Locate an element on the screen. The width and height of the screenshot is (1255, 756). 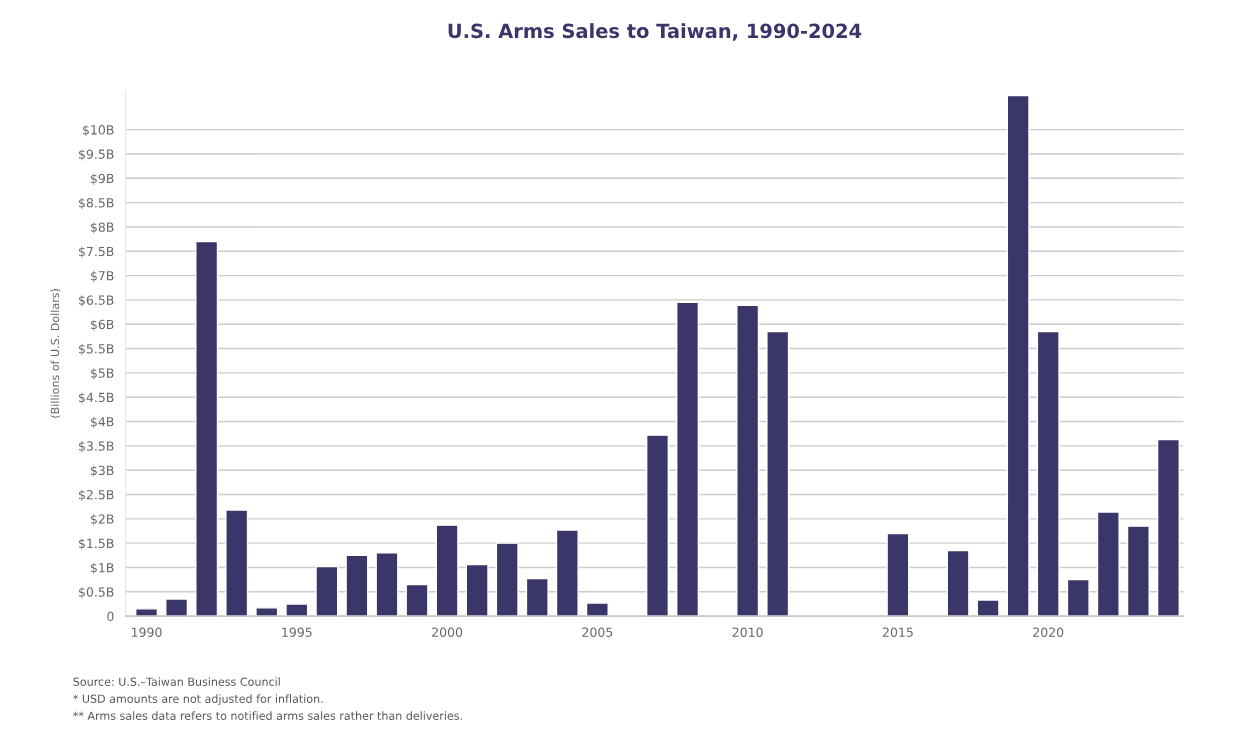
y-tick-label: $6.5B is located at coordinates (96, 301).